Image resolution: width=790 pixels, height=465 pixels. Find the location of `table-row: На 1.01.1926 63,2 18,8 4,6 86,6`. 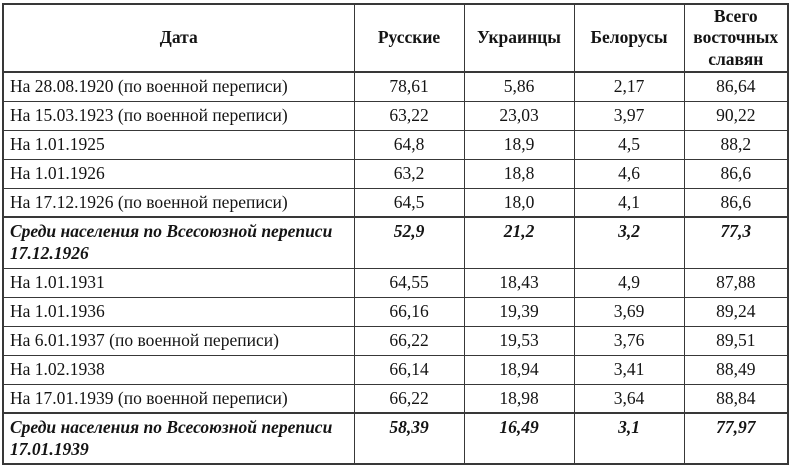

table-row: На 1.01.1926 63,2 18,8 4,6 86,6 is located at coordinates (395, 173).